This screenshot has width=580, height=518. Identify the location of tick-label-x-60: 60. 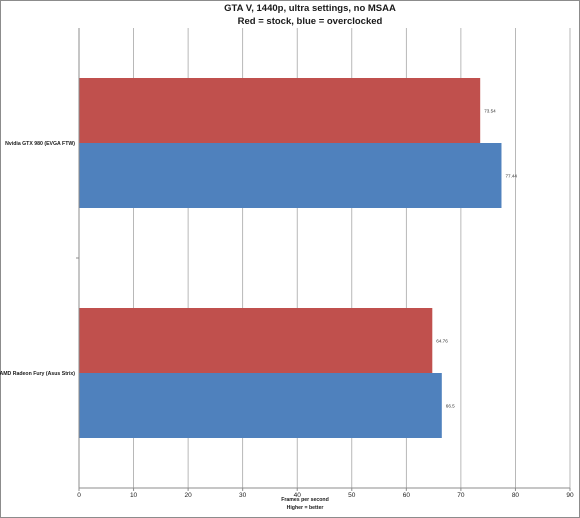
(407, 495).